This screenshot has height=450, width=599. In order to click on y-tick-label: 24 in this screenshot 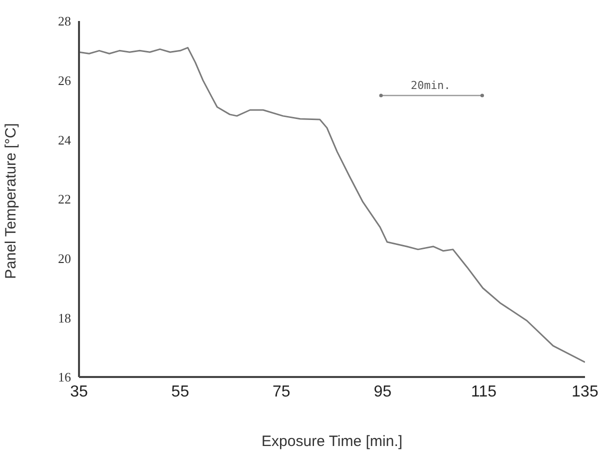, I will do `click(65, 140)`.